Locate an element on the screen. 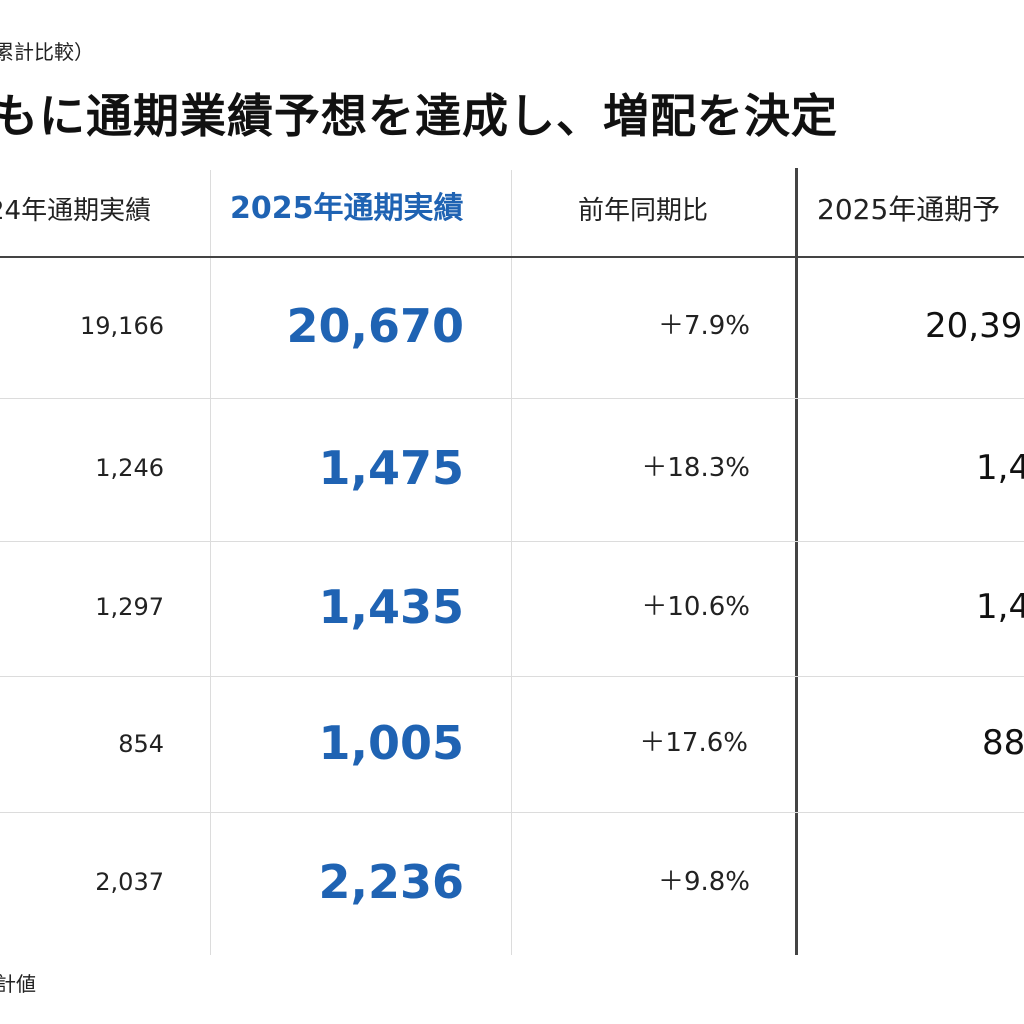 This screenshot has height=1024, width=1024. row4-forecast-value: 88 is located at coordinates (1003, 743).